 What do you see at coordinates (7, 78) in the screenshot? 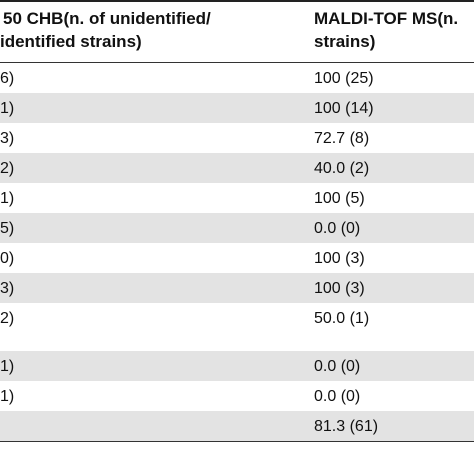
I see `cell-col-a: 6)` at bounding box center [7, 78].